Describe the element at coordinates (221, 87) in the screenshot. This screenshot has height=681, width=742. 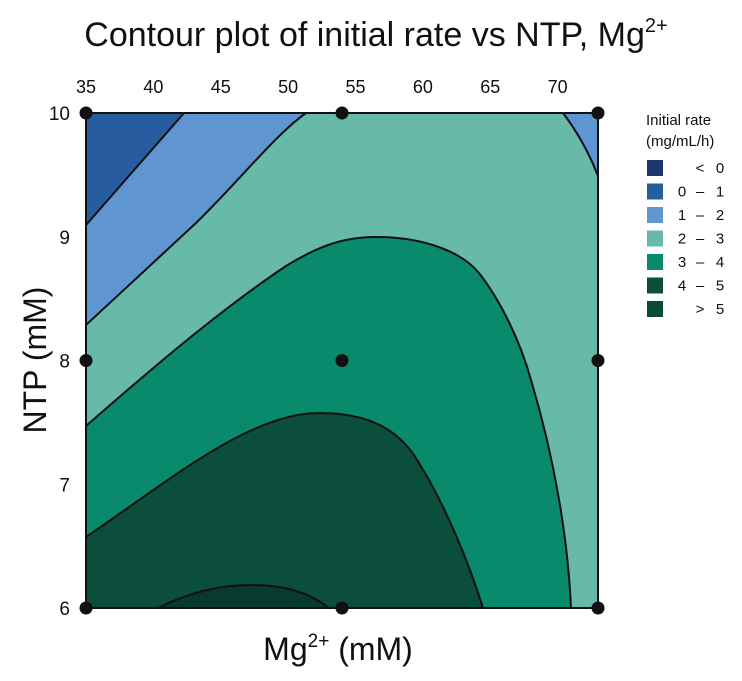
I see `x-tick-label: 45` at that location.